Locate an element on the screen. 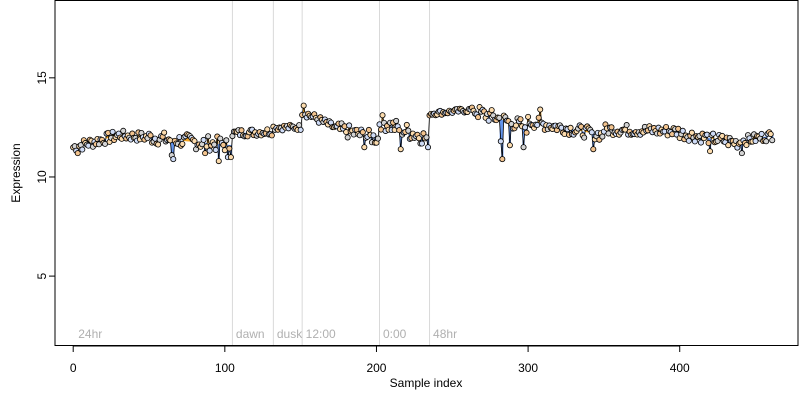 The width and height of the screenshot is (800, 400). region-label: 0:00 is located at coordinates (395, 334).